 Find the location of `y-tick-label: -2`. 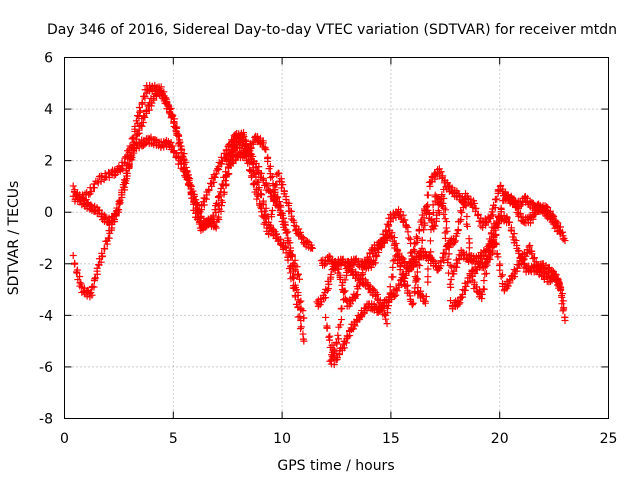

y-tick-label: -2 is located at coordinates (46, 265).